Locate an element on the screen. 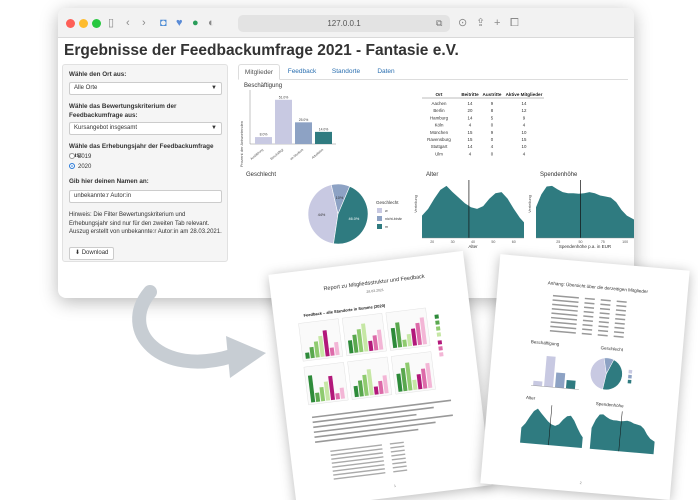 The width and height of the screenshot is (698, 500). address-bar: 127.0.0.1 is located at coordinates (344, 23).